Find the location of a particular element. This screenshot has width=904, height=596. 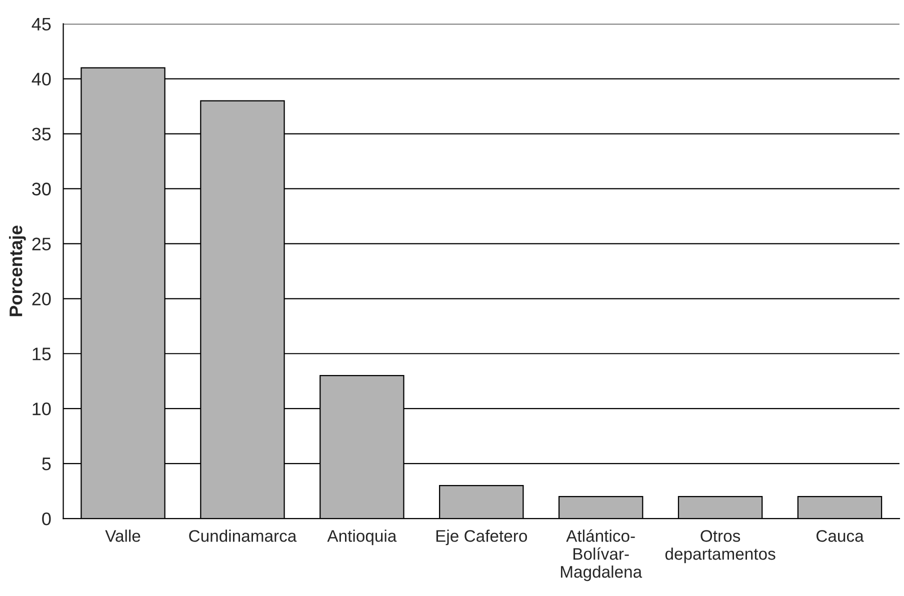

x-tick-label: Cauca is located at coordinates (840, 536).